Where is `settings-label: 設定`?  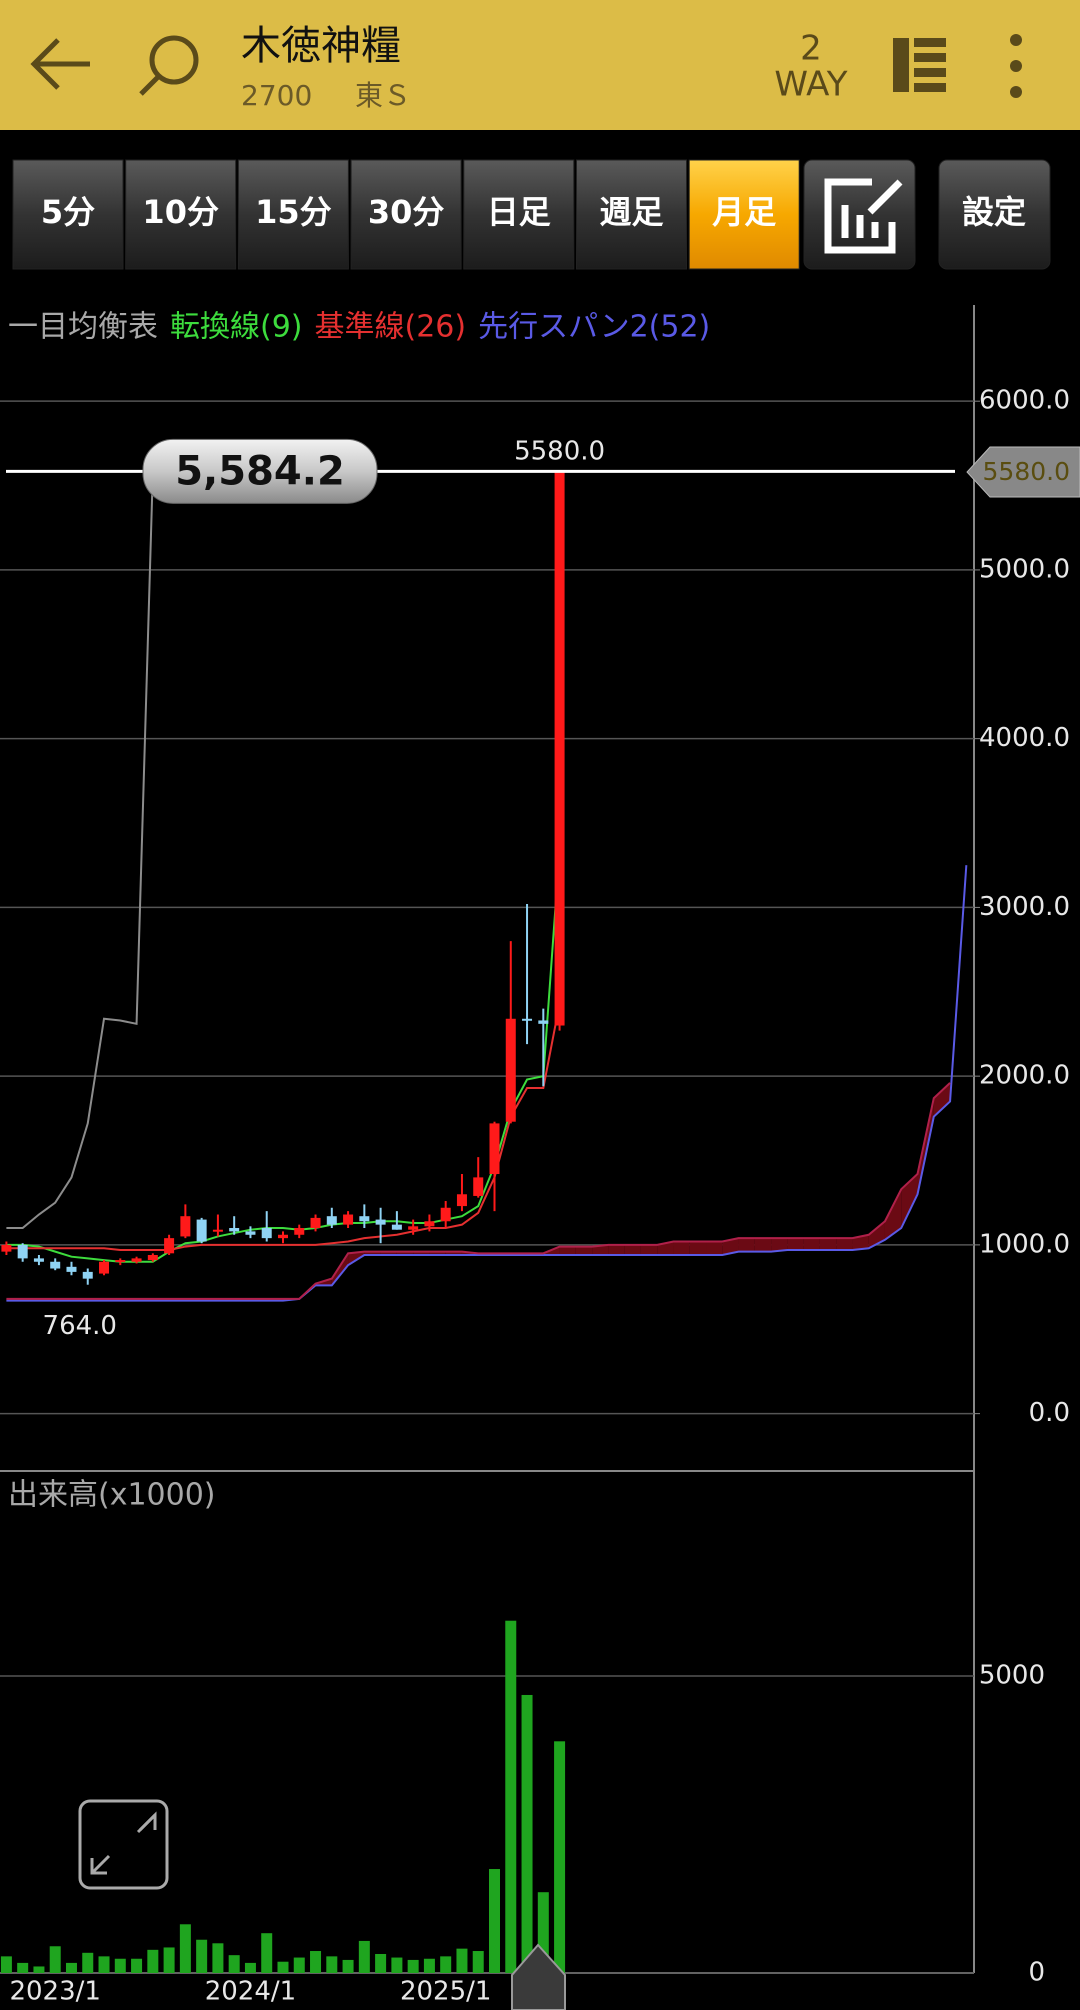 settings-label: 設定 is located at coordinates (994, 212).